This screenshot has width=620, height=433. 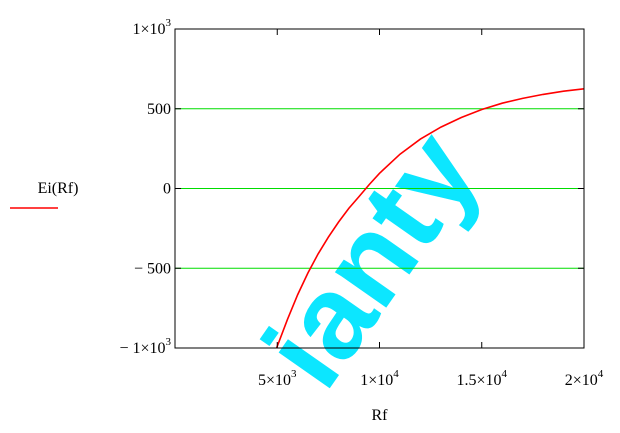 I want to click on x-tick-label: 1×10⁴, so click(x=379, y=378).